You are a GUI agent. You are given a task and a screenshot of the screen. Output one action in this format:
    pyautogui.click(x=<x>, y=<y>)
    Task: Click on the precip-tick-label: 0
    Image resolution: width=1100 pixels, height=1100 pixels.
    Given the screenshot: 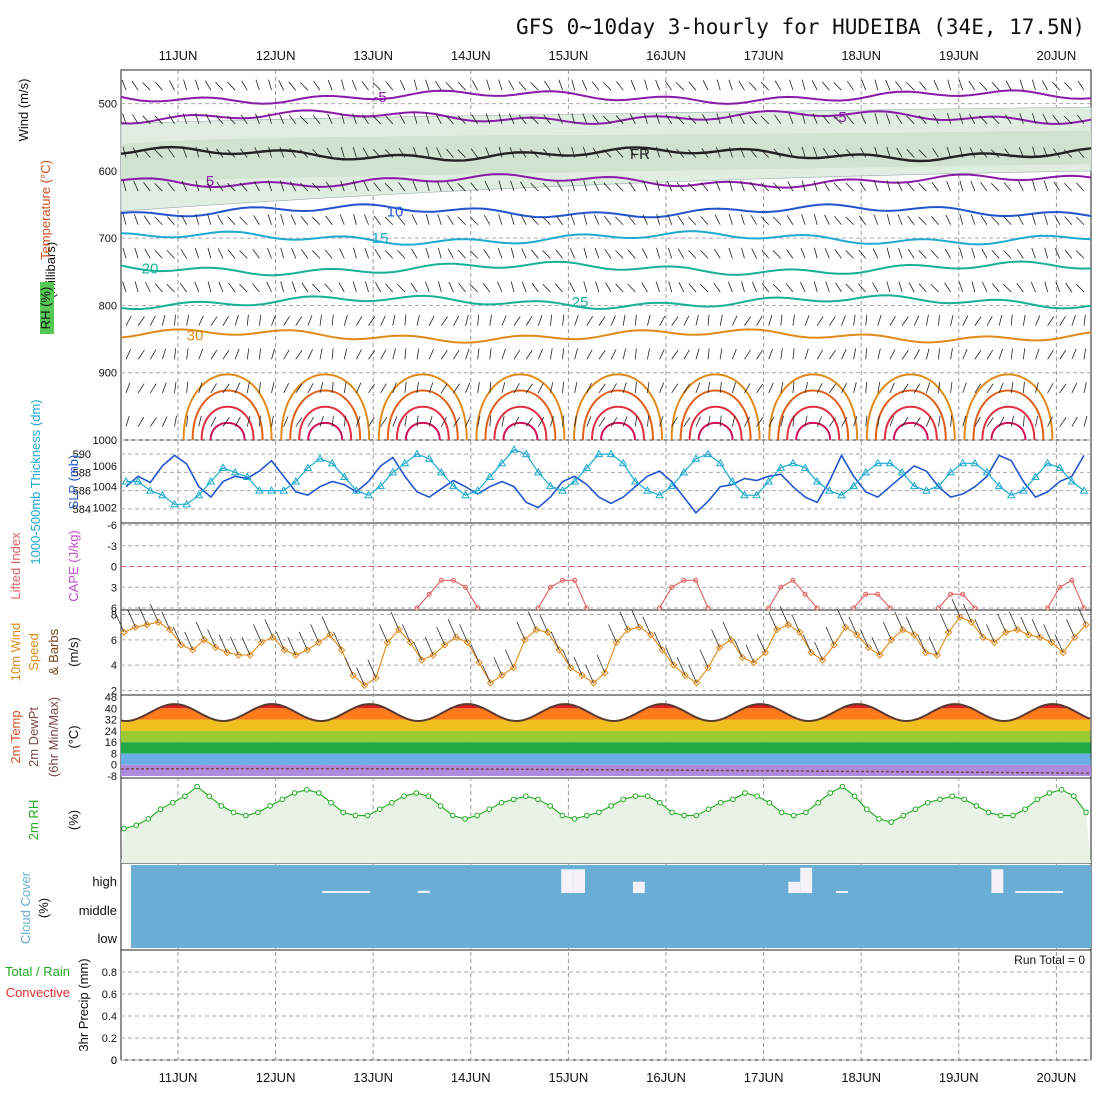 What is the action you would take?
    pyautogui.click(x=114, y=1061)
    